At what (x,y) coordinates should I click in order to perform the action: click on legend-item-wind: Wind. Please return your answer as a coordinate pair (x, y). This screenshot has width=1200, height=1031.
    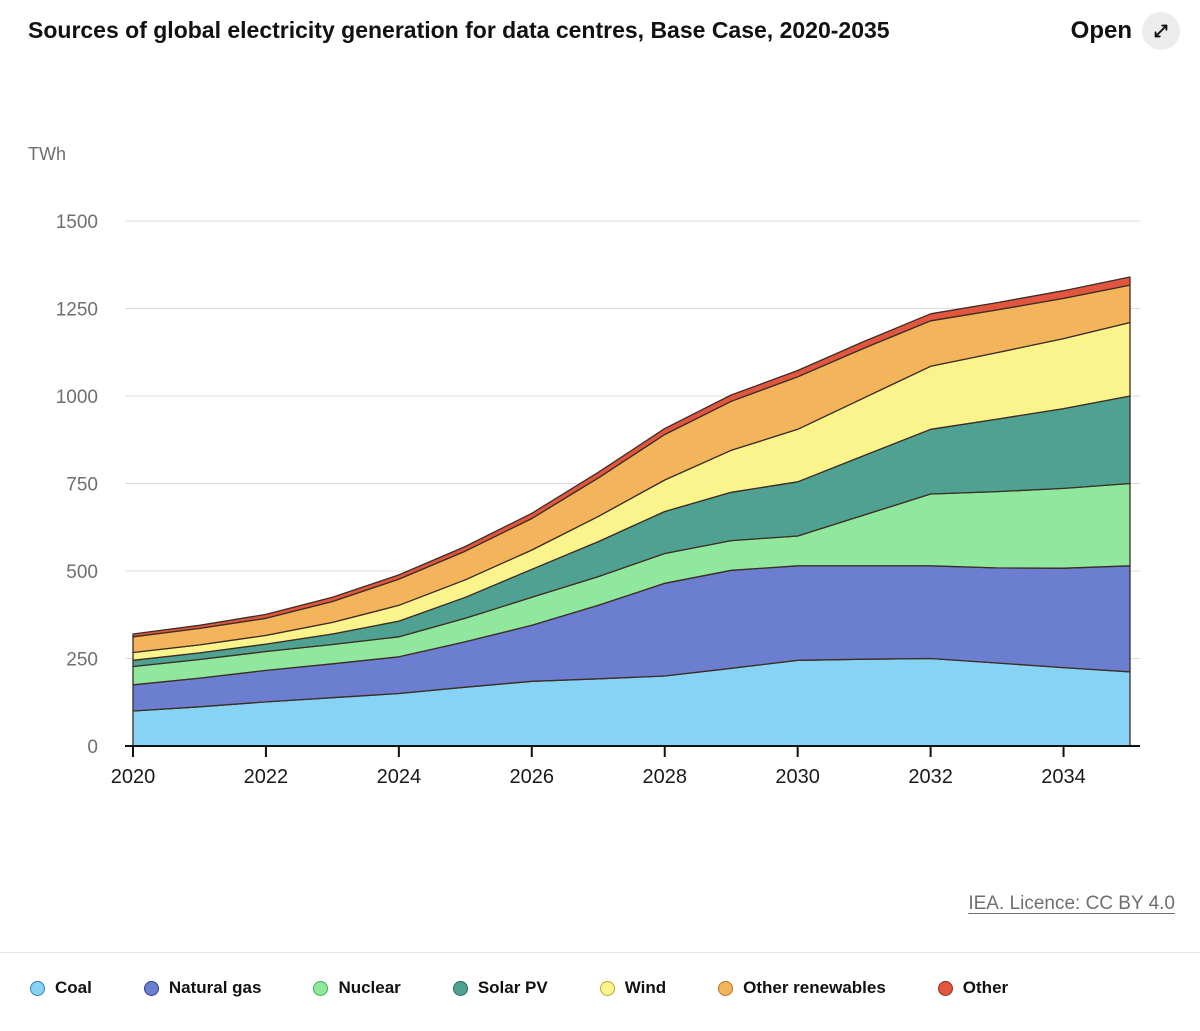
    Looking at the image, I should click on (633, 988).